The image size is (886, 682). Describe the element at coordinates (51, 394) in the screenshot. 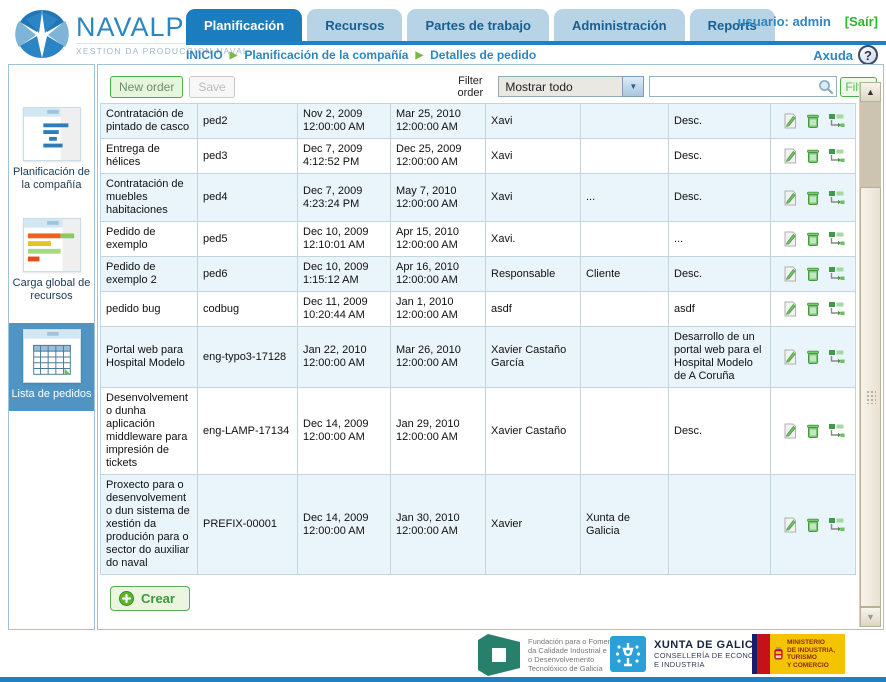

I see `sidebar-item-label: Lista de pedidos` at that location.